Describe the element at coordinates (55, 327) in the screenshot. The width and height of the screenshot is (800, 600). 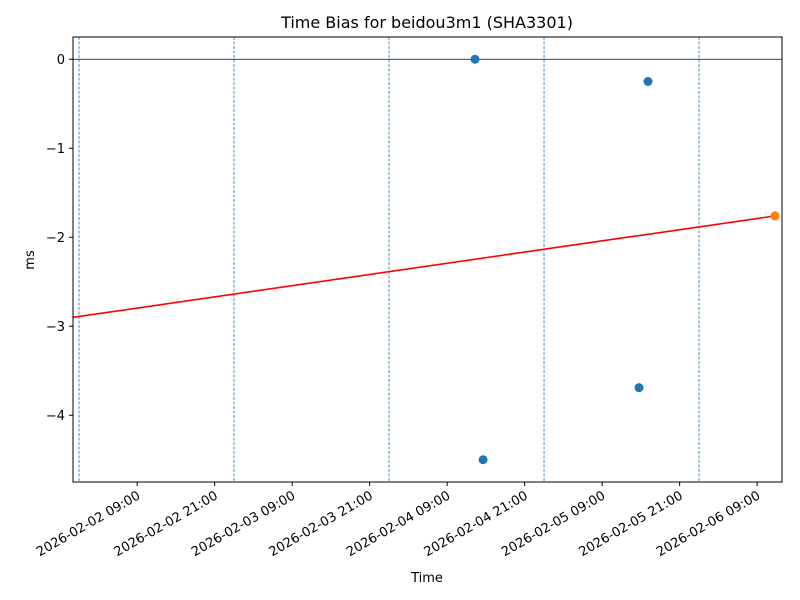
I see `y-tick-label: −3` at that location.